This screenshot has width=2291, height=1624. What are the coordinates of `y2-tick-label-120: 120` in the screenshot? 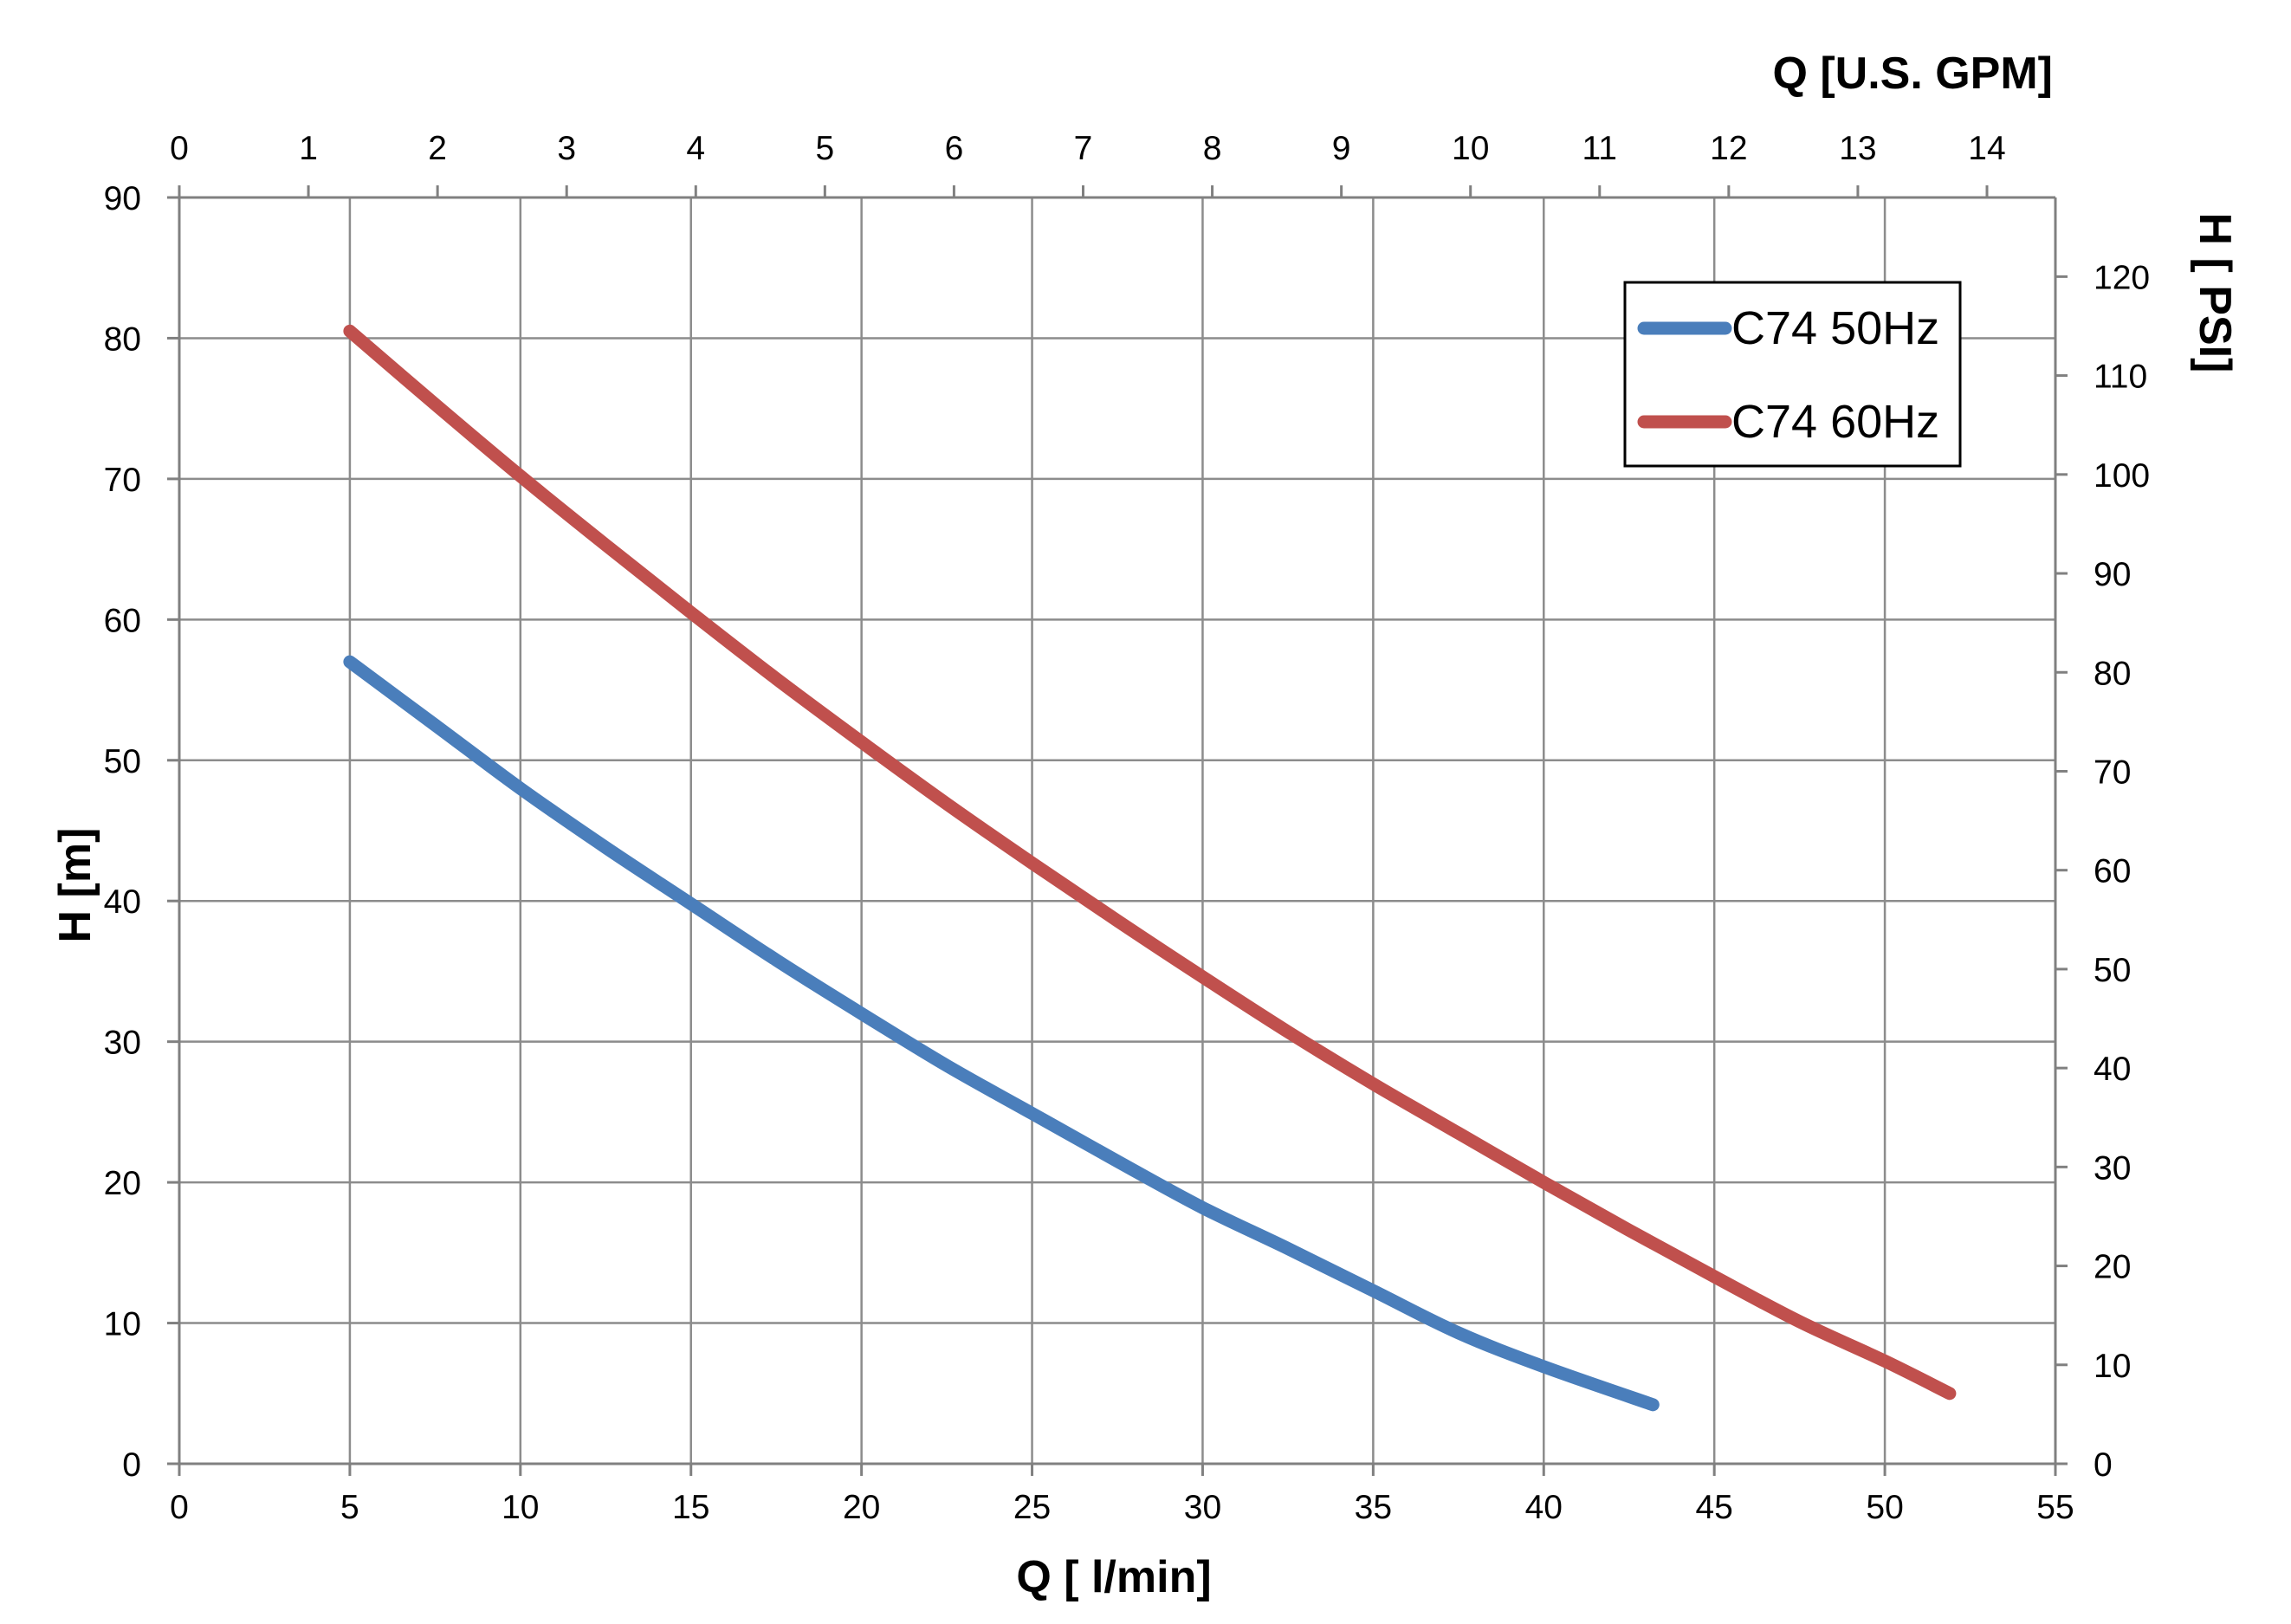 It's located at (2122, 277).